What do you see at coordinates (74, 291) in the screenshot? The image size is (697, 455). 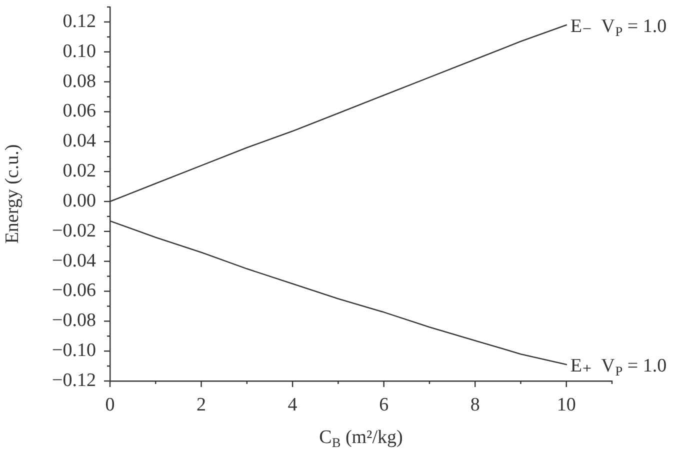 I see `y-tick-label: −0.06` at bounding box center [74, 291].